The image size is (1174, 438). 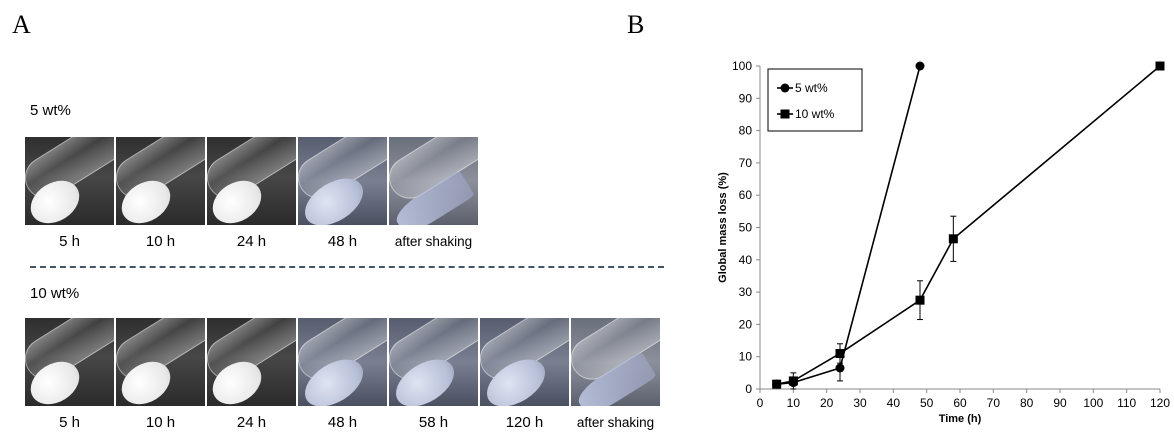 What do you see at coordinates (815, 100) in the screenshot?
I see `legend-box` at bounding box center [815, 100].